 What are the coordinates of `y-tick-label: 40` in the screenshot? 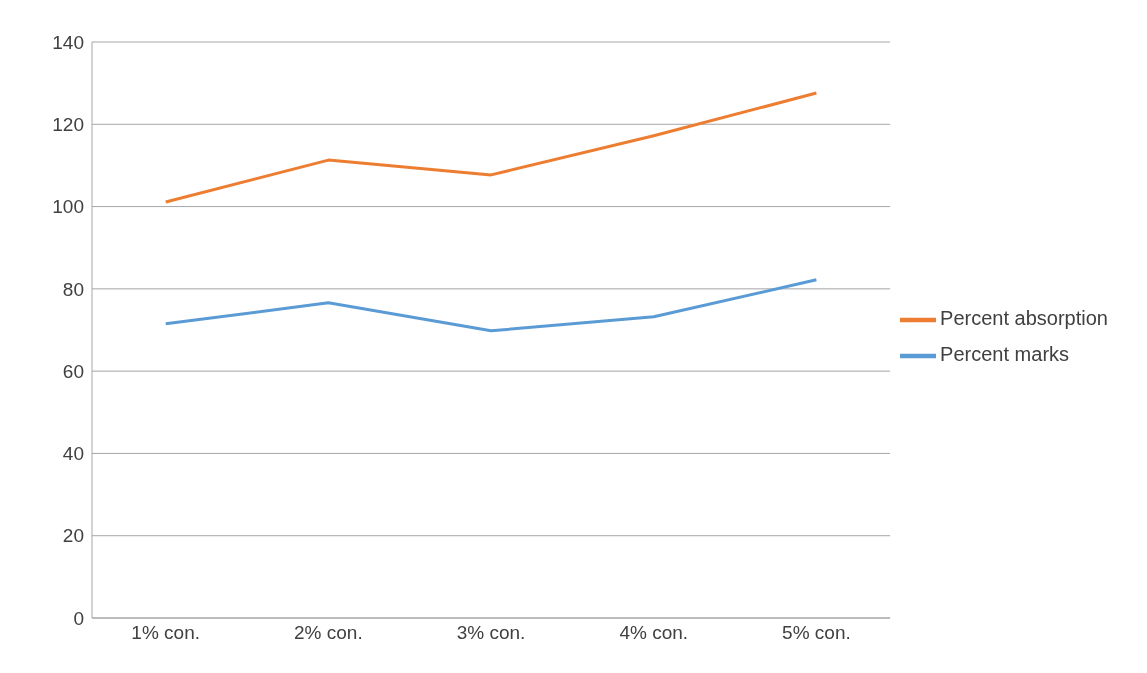 It's located at (73, 454).